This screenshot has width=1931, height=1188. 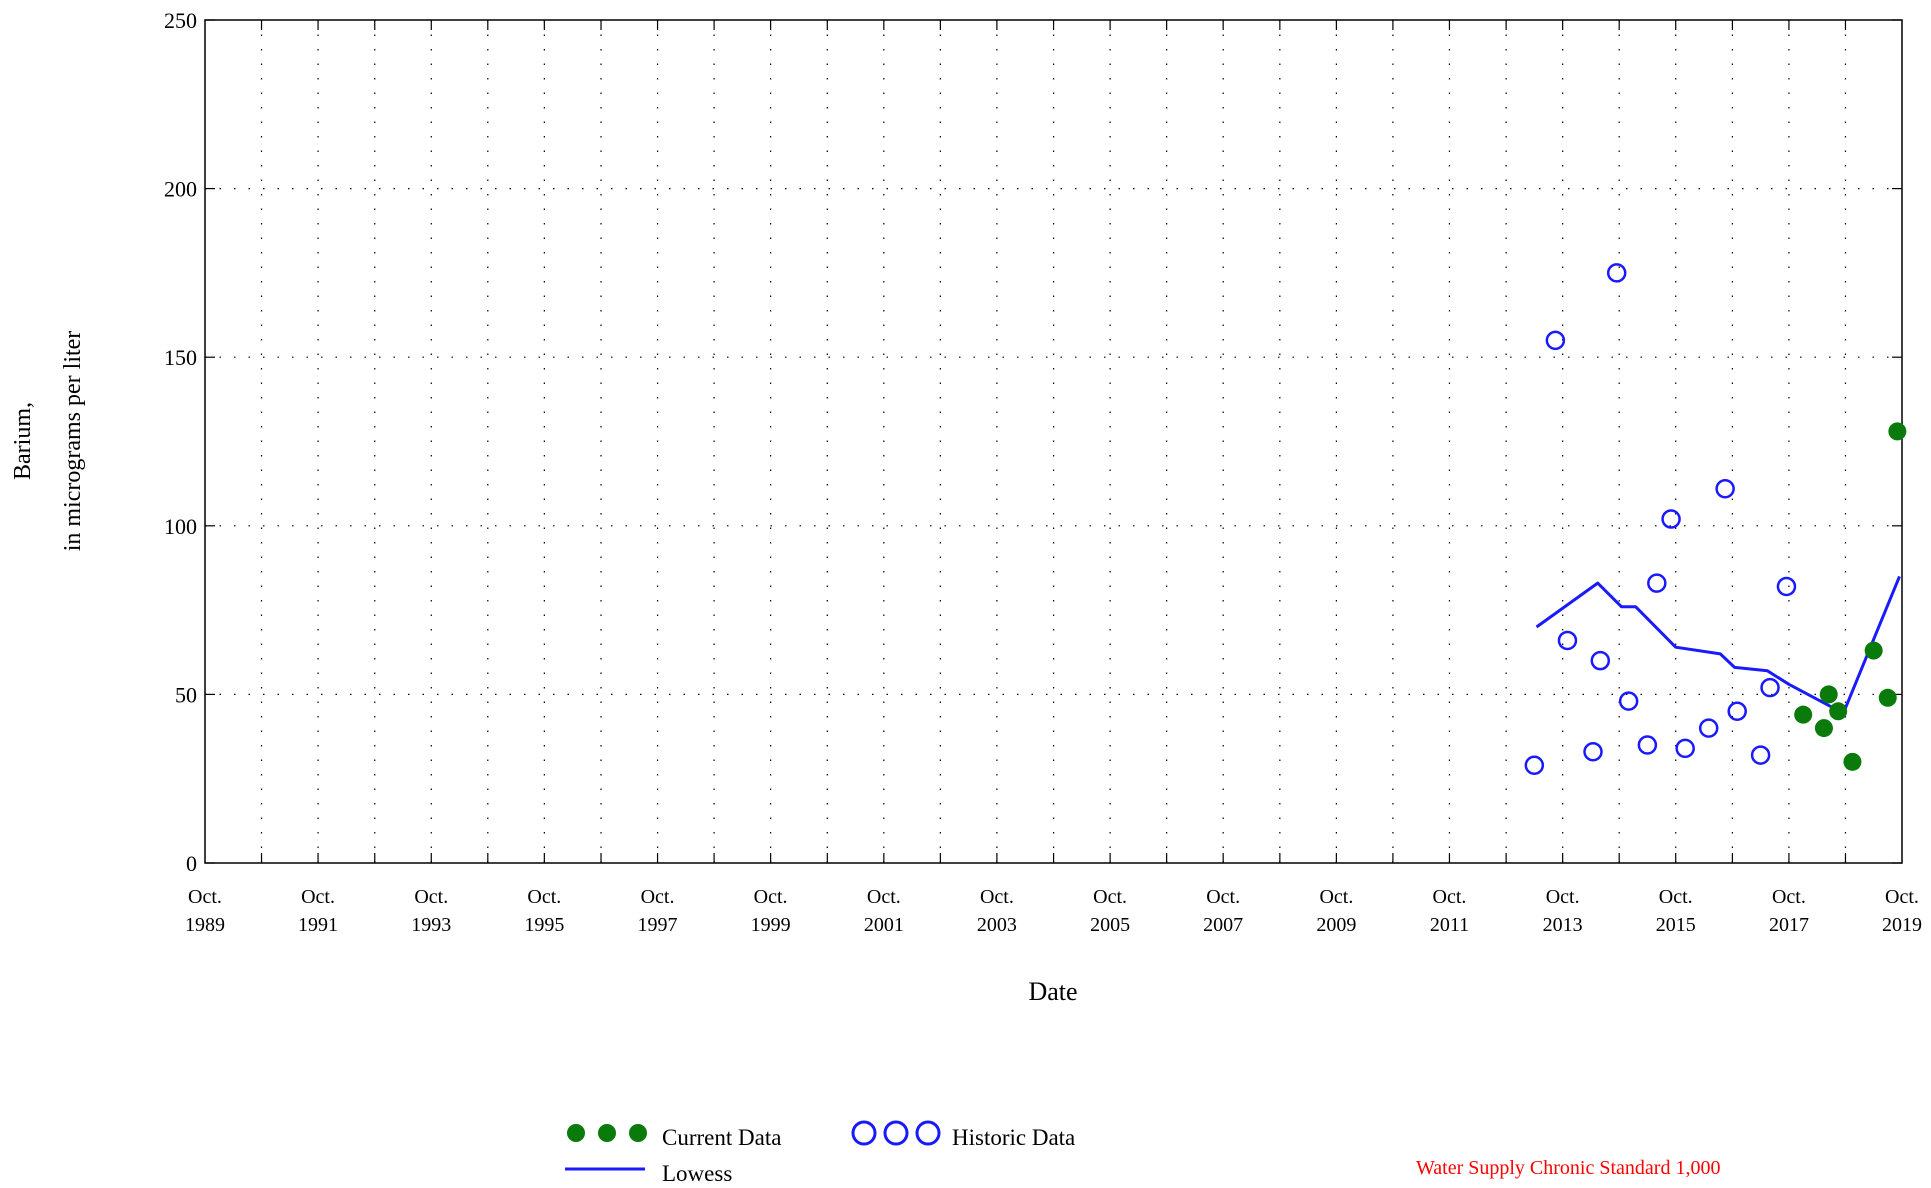 What do you see at coordinates (1715, 519) in the screenshot?
I see `data-marks` at bounding box center [1715, 519].